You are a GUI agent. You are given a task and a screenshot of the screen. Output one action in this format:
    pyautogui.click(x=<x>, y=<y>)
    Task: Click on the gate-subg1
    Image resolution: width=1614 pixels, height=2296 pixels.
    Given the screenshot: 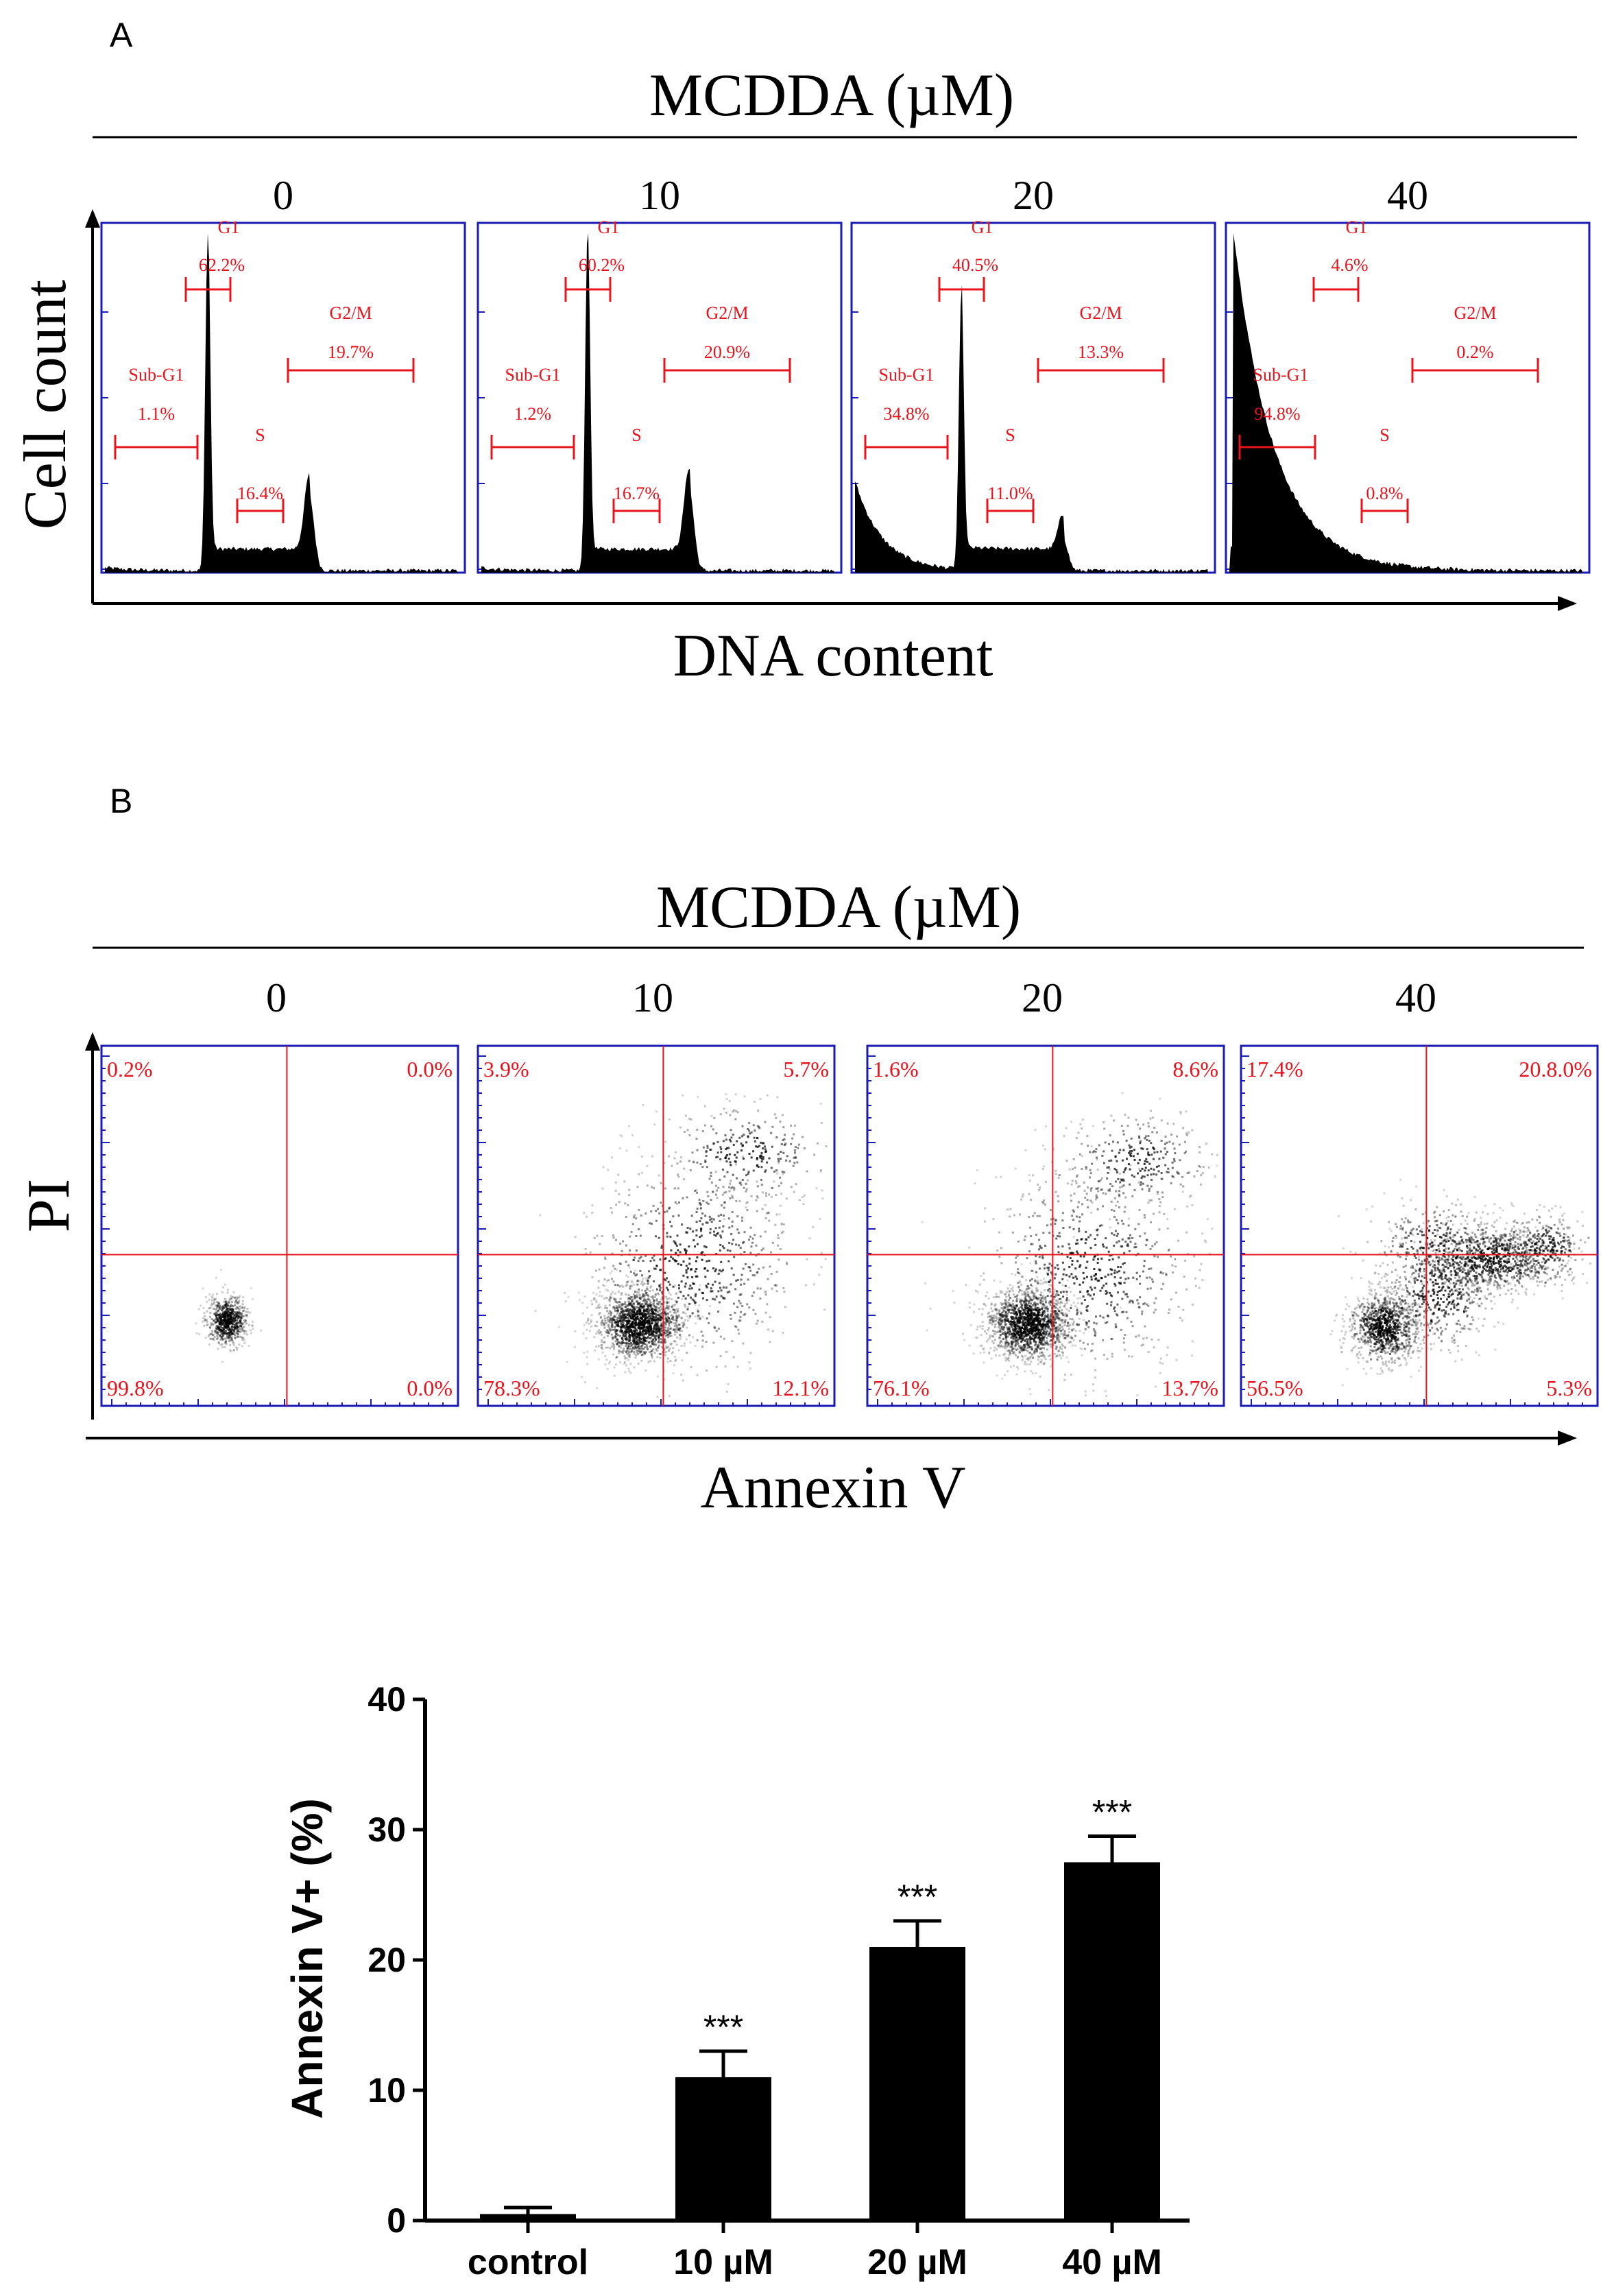 What is the action you would take?
    pyautogui.click(x=906, y=447)
    